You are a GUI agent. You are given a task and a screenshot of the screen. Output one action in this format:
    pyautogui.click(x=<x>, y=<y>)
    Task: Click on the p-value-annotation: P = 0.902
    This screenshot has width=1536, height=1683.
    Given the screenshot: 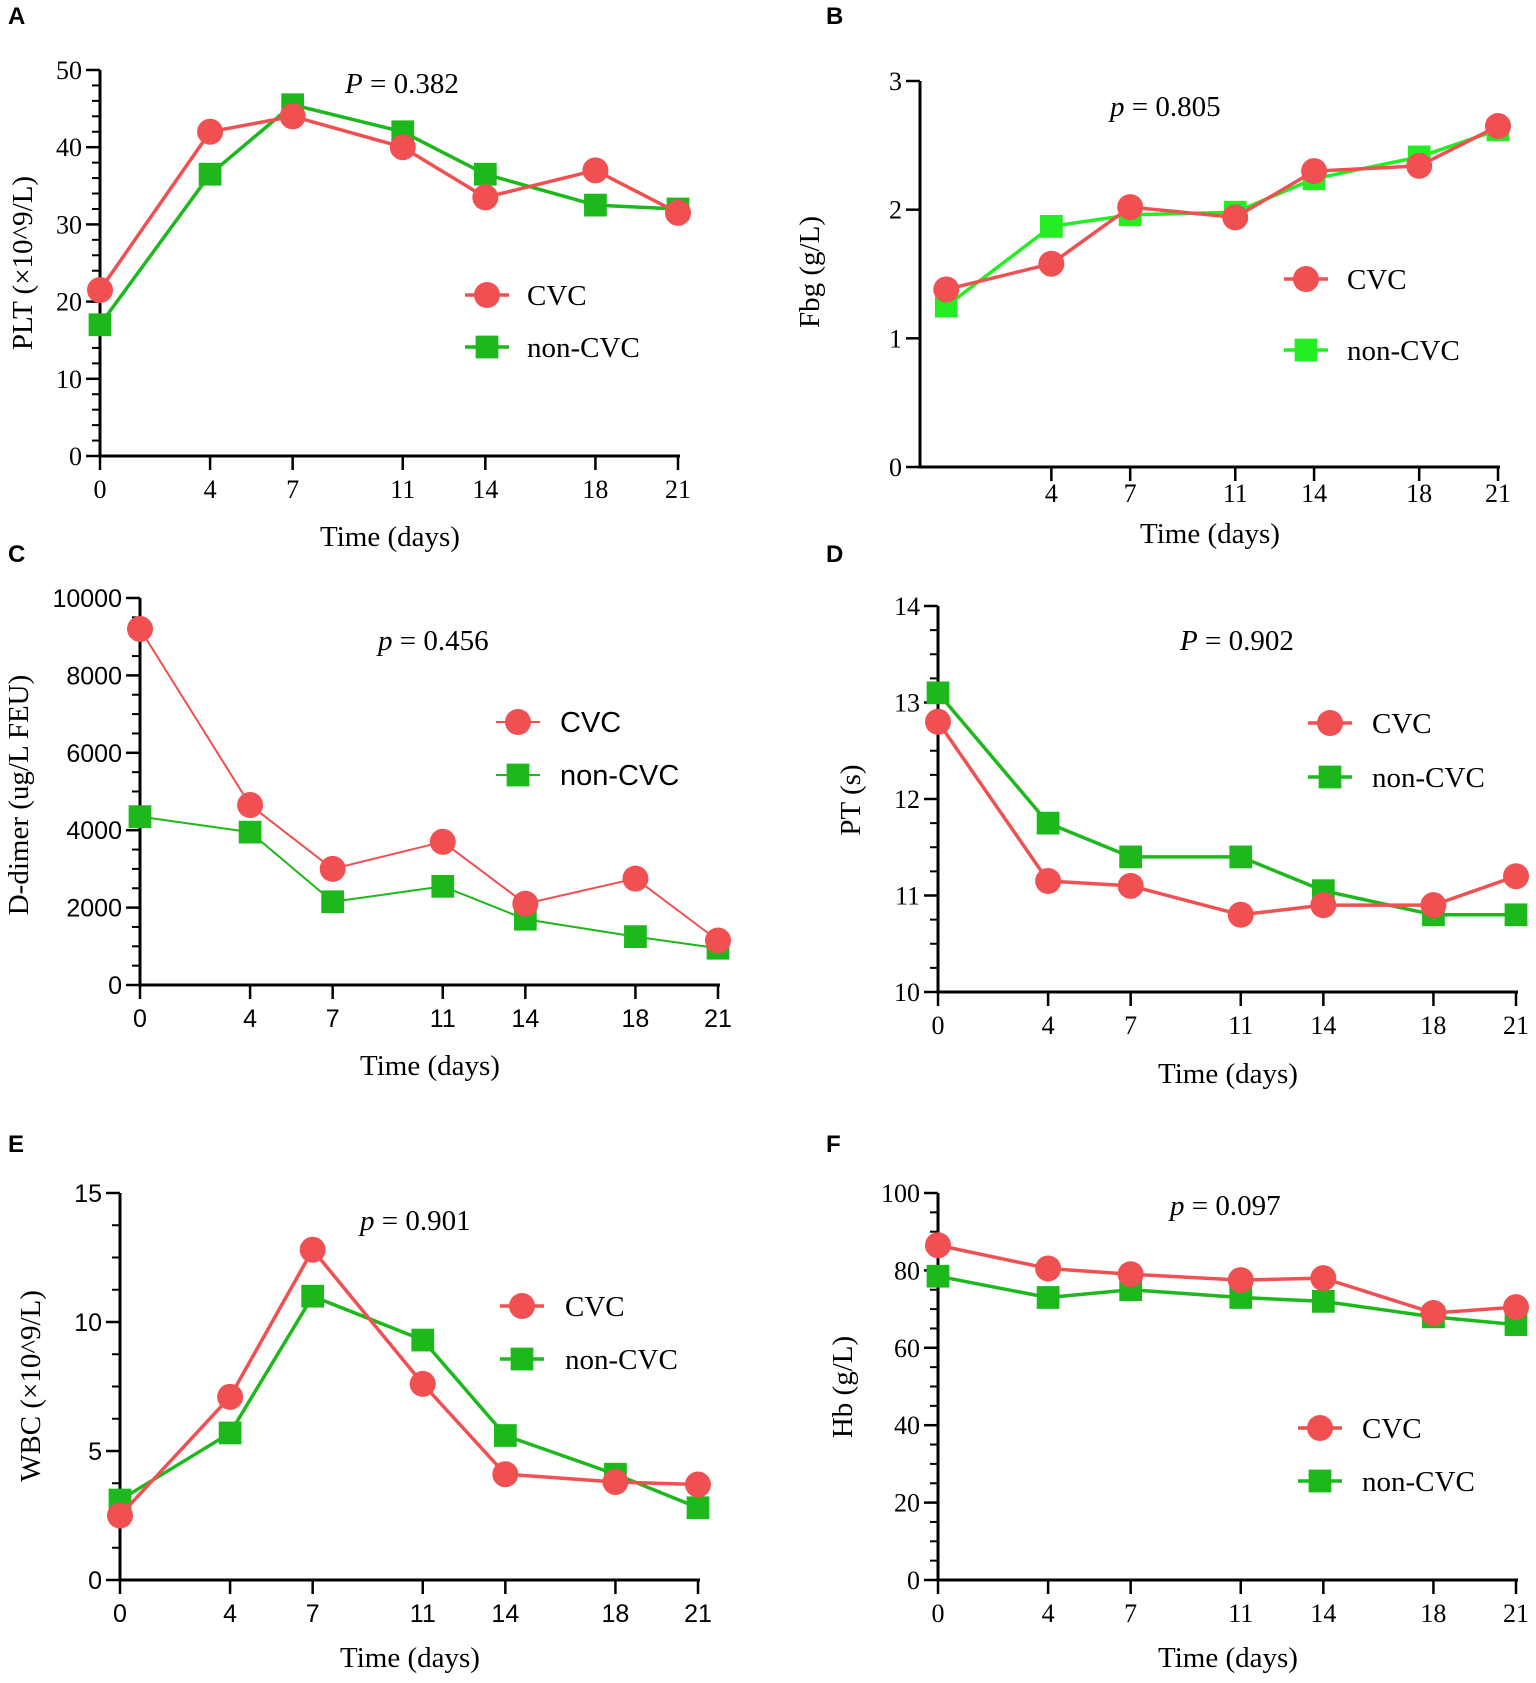 What is the action you would take?
    pyautogui.click(x=1236, y=641)
    